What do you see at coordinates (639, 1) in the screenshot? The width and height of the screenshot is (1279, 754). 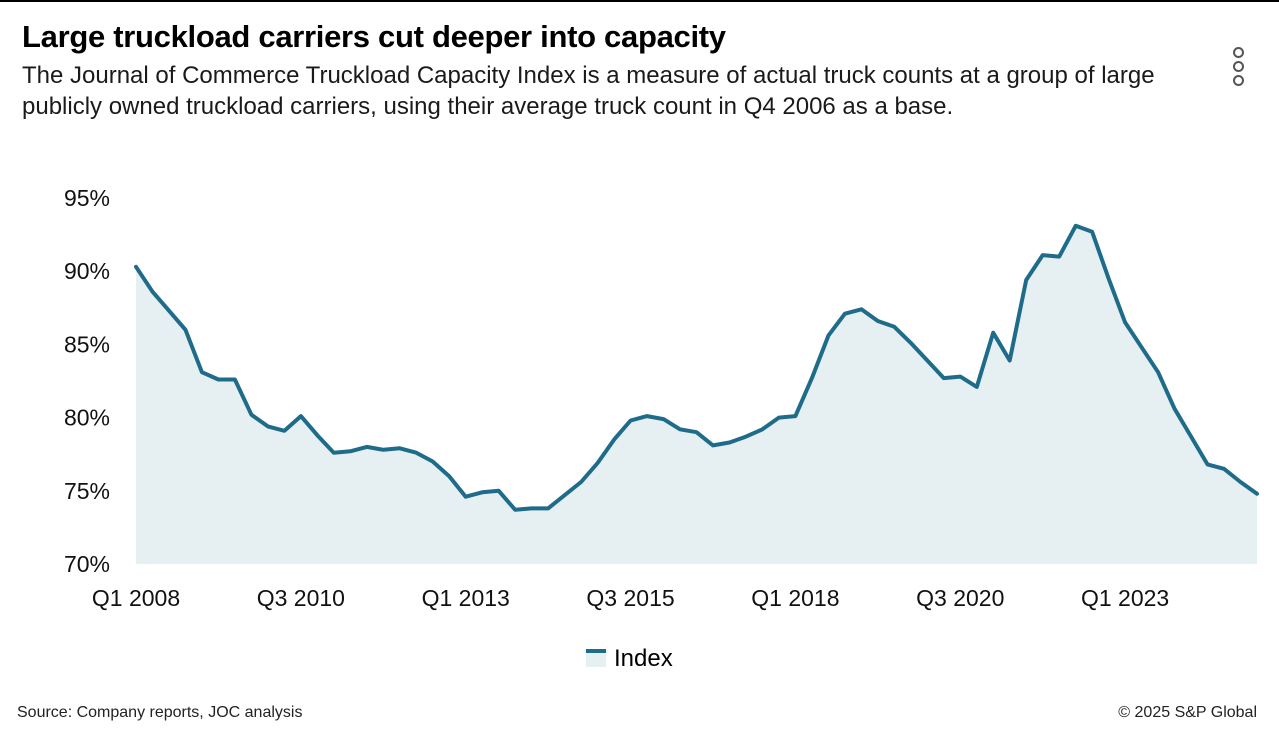 I see `top-rule` at bounding box center [639, 1].